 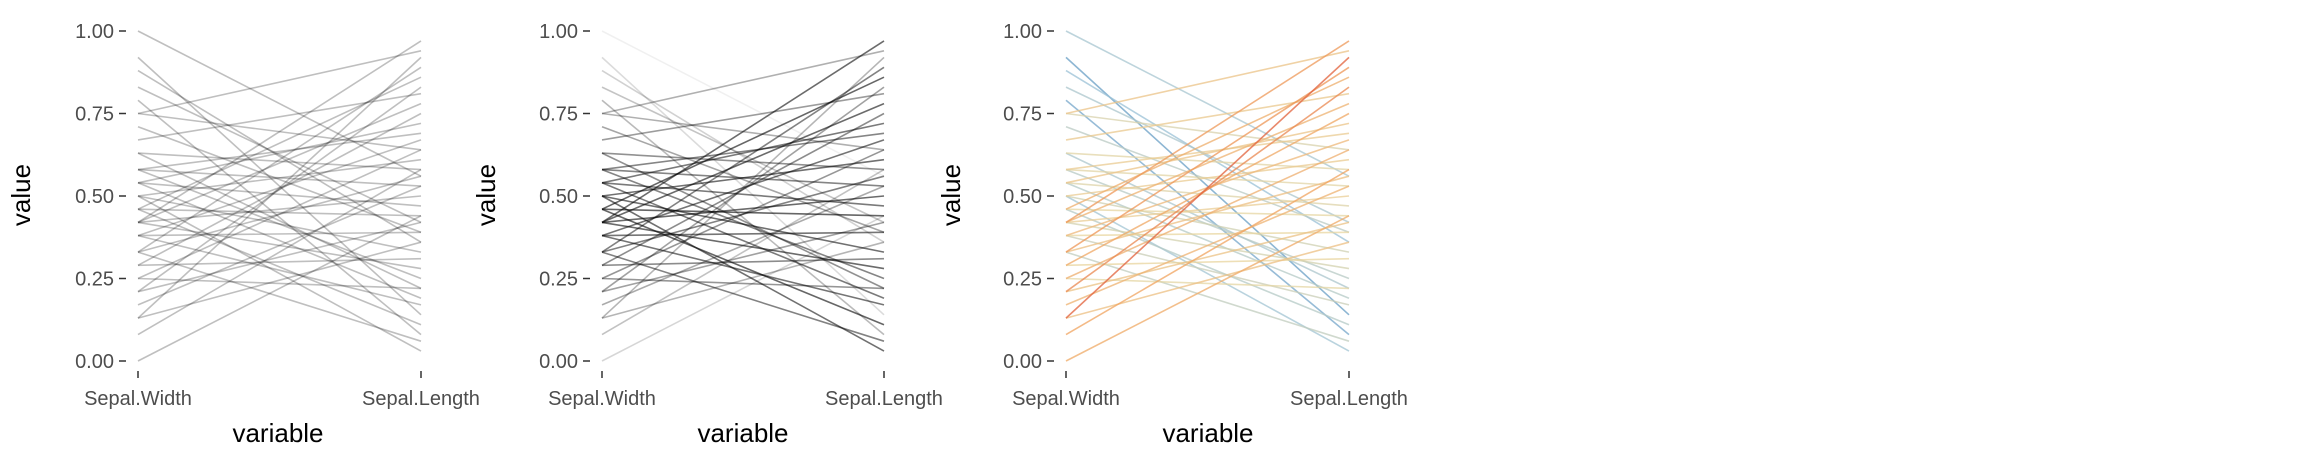 What do you see at coordinates (558, 362) in the screenshot?
I see `y-tick-label: 0.00` at bounding box center [558, 362].